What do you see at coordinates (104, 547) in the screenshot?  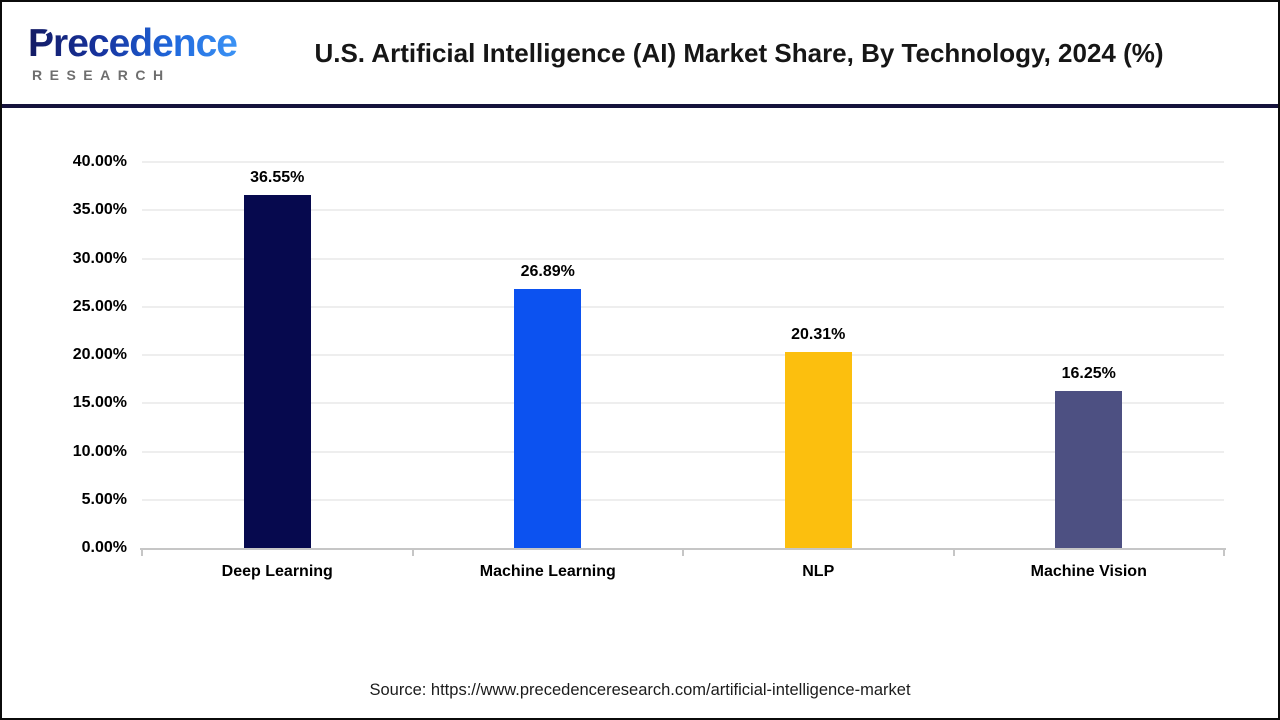 I see `y-tick-label: 0.00%` at bounding box center [104, 547].